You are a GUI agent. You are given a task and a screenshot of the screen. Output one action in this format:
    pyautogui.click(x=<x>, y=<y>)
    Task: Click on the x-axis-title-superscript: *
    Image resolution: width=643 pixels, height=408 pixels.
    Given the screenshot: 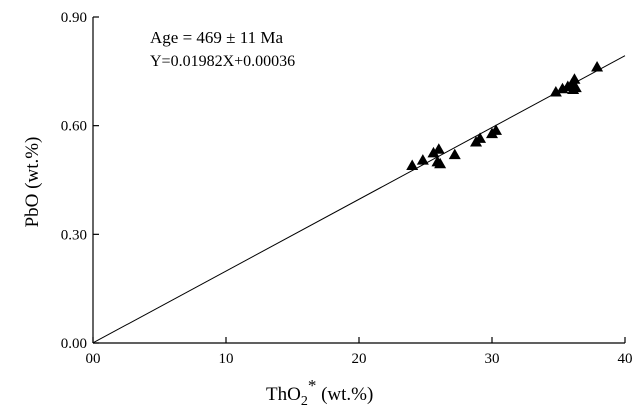 What is the action you would take?
    pyautogui.click(x=312, y=385)
    